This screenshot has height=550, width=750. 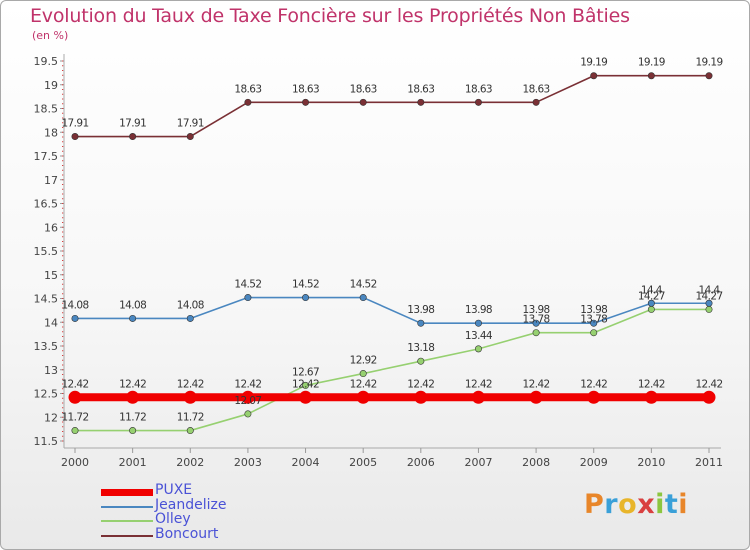 I want to click on y-tick-label: 16, so click(x=51, y=227).